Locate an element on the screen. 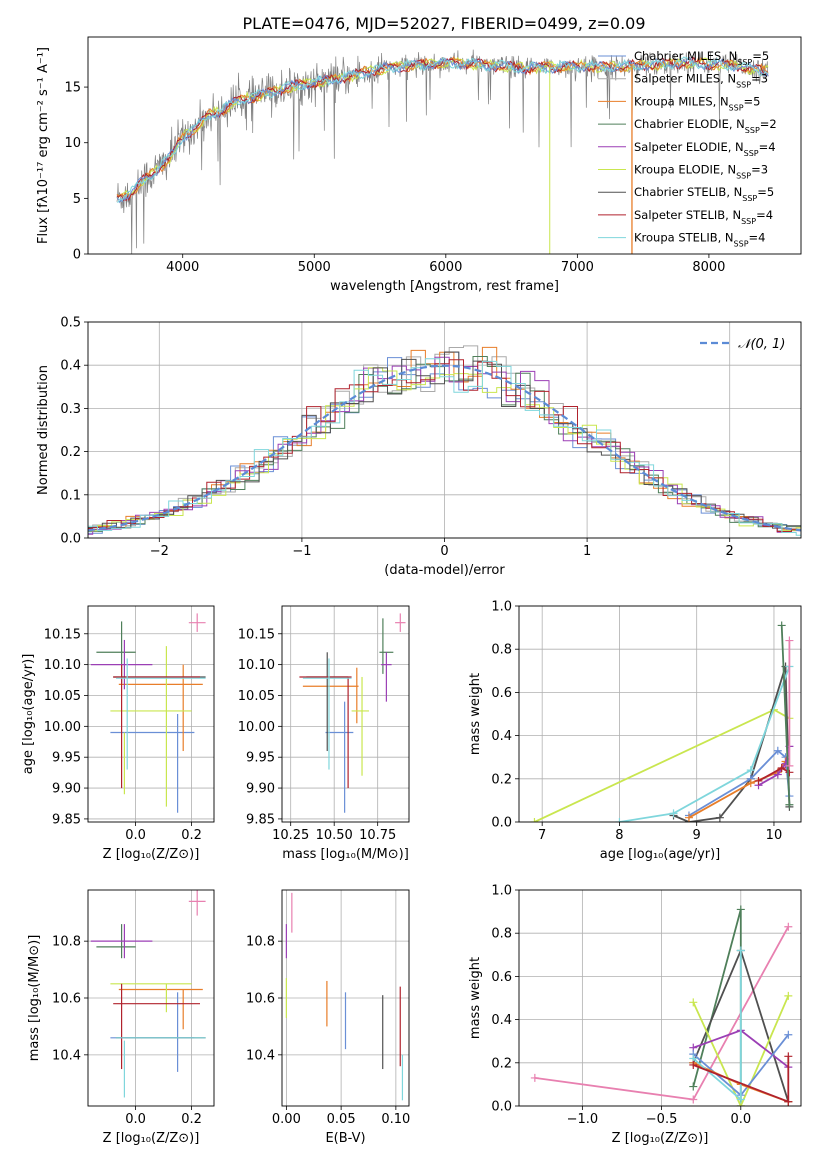 The height and width of the screenshot is (1170, 819). y-tick-label: 5 is located at coordinates (77, 199).